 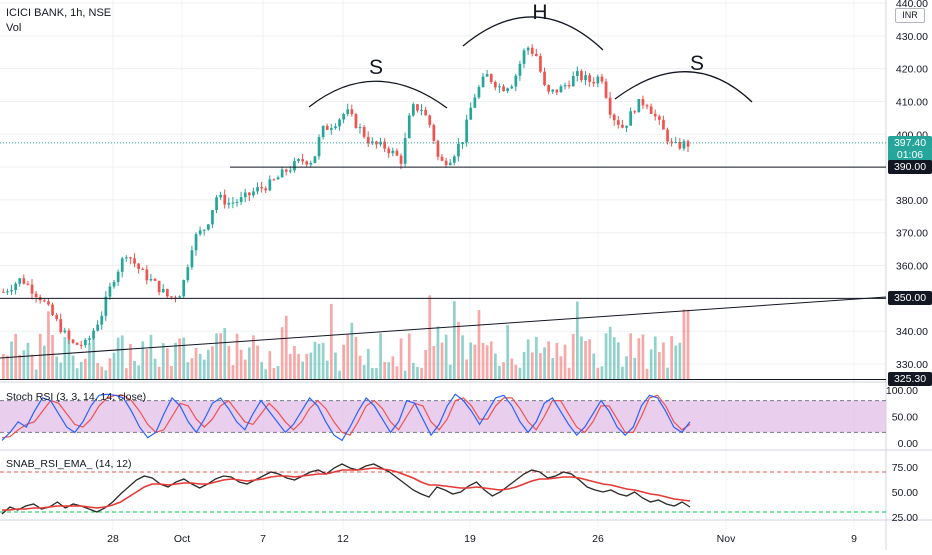 I want to click on x-axis-label: Oct, so click(x=182, y=539).